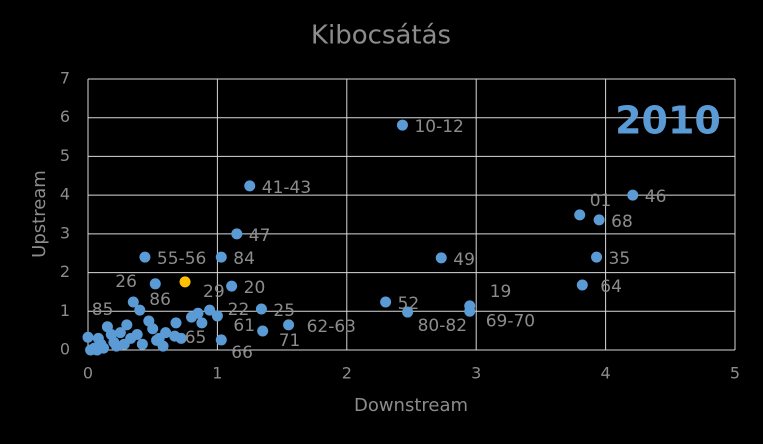  Describe the element at coordinates (411, 405) in the screenshot. I see `x-axis-label: Downstream` at that location.